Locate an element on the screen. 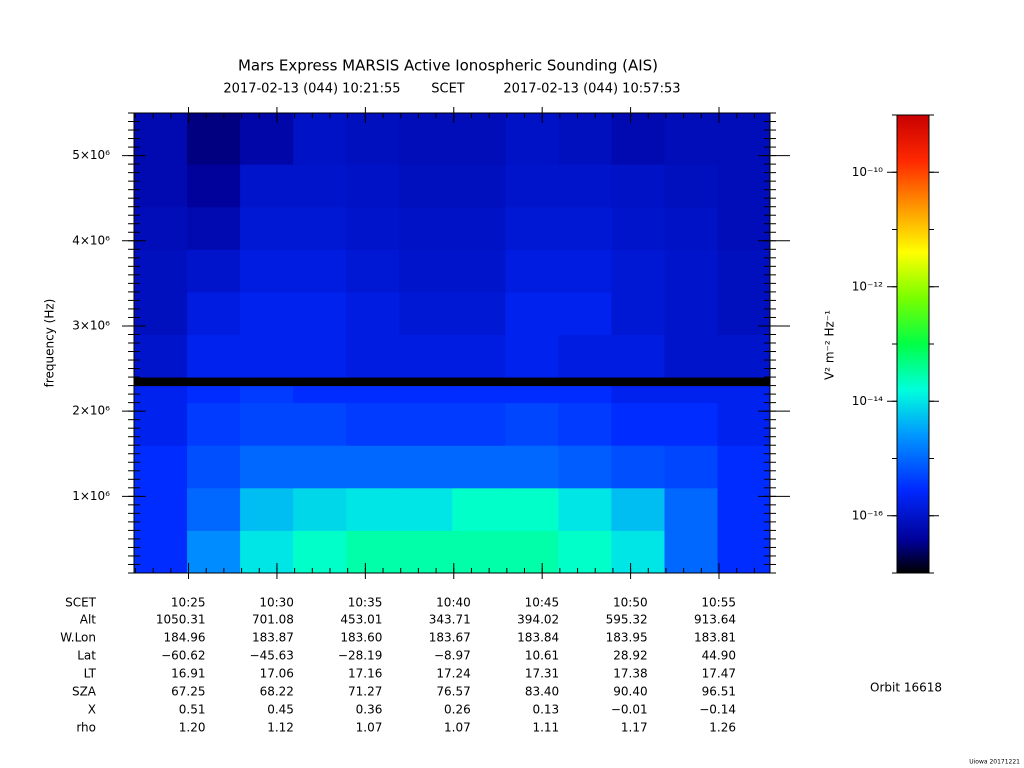  ephemeris-value: −60.62 is located at coordinates (183, 656).